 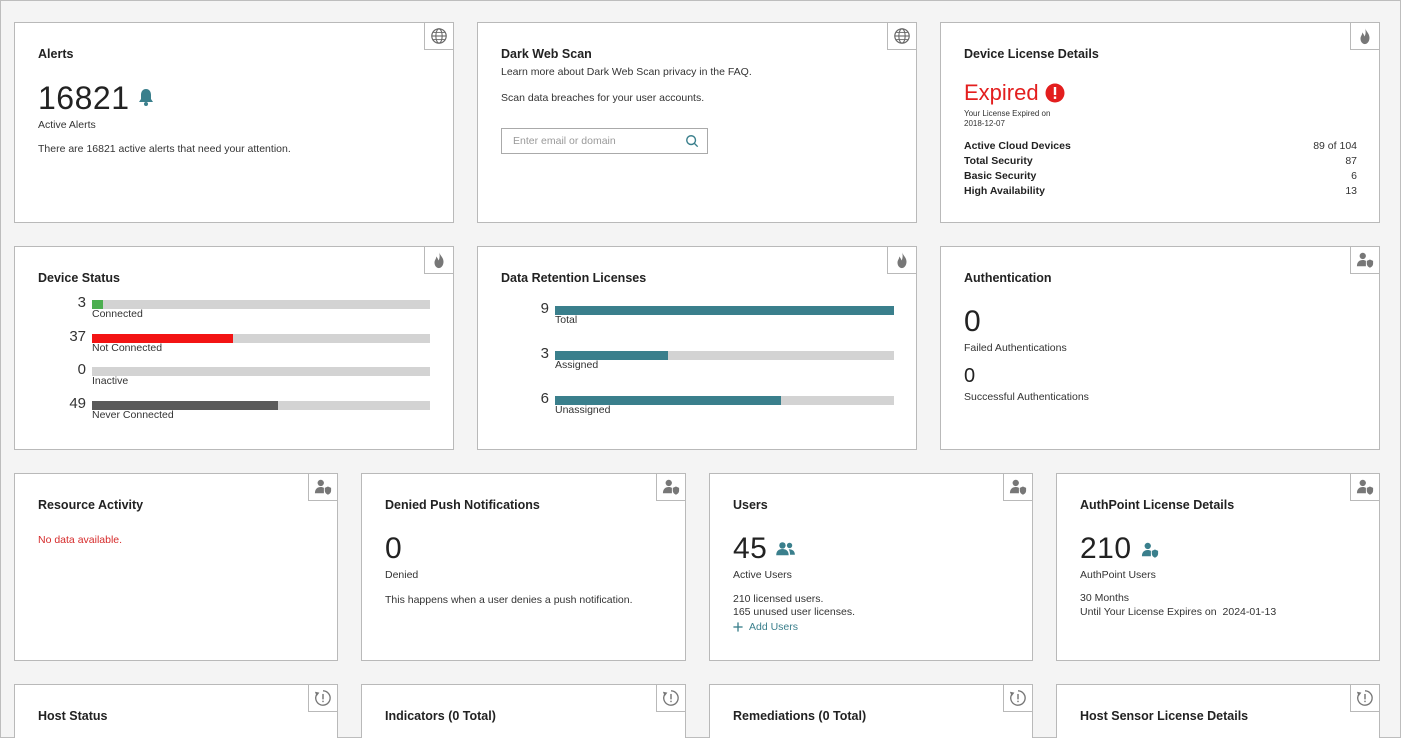 What do you see at coordinates (77, 403) in the screenshot?
I see `bar-value: 49` at bounding box center [77, 403].